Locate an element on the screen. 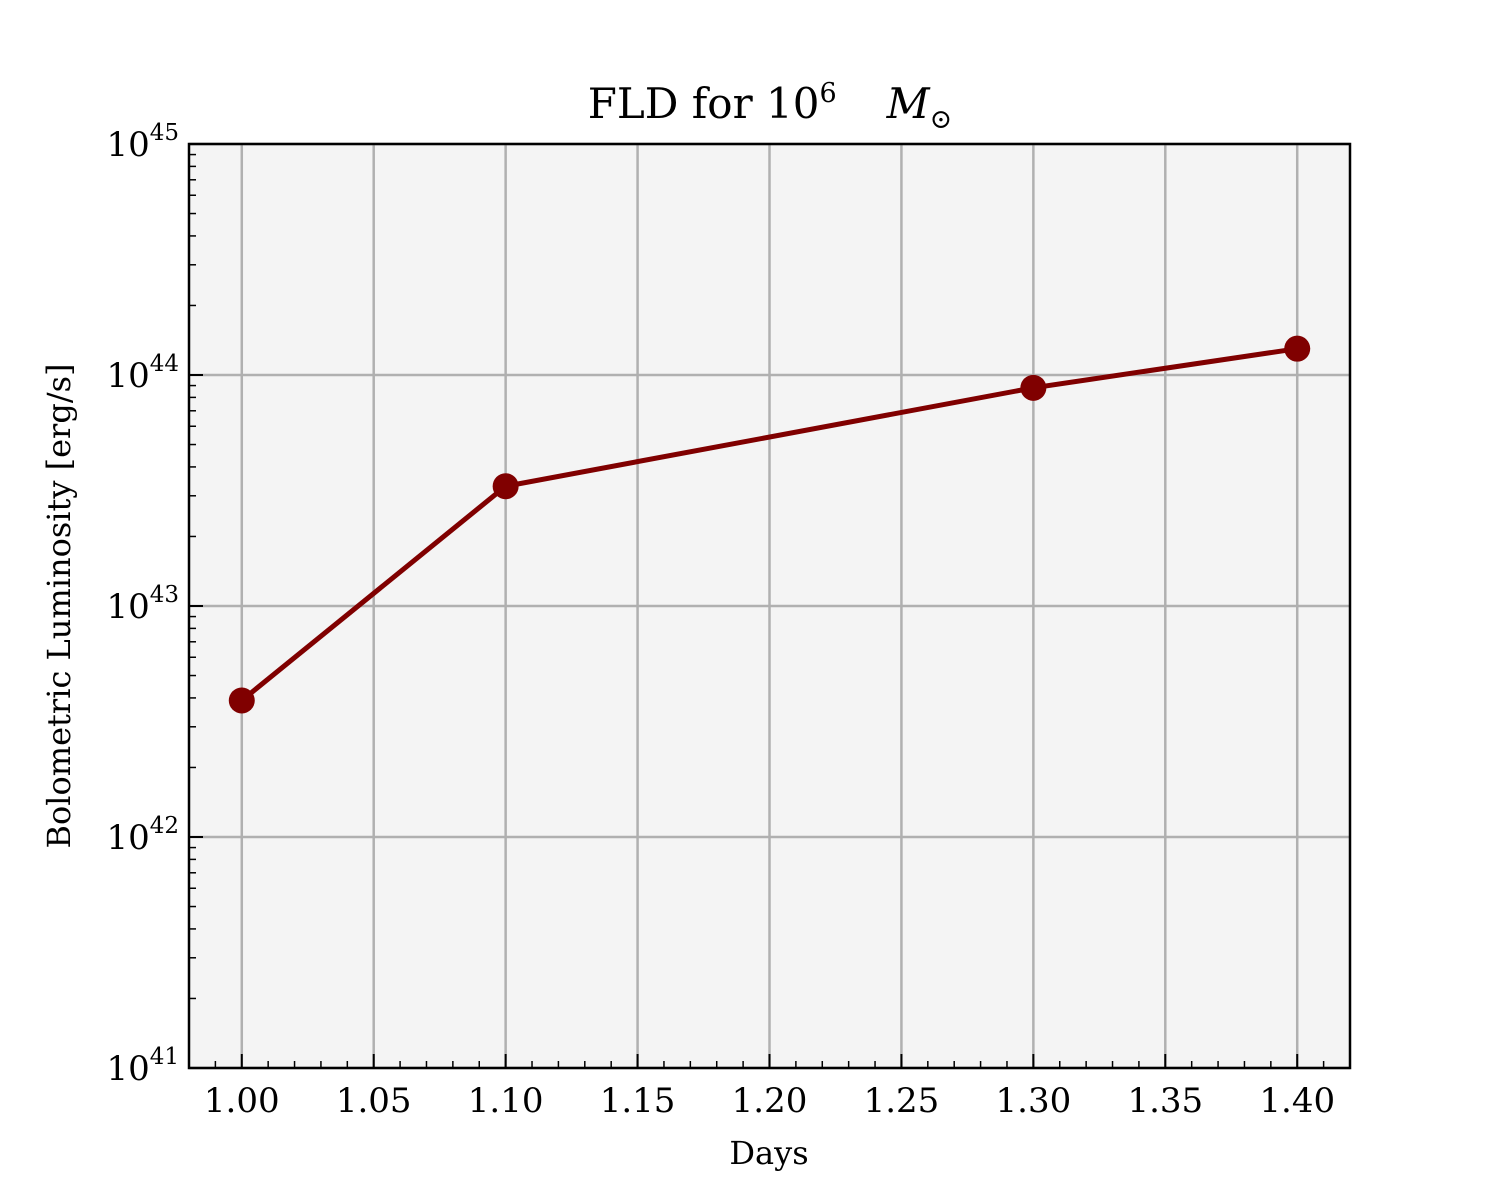 The height and width of the screenshot is (1200, 1500). x-tick-labels: 1.00 1.05 1.10 1.15 1.20 1.25 1.30 1.35 1.40 is located at coordinates (769, 1101).